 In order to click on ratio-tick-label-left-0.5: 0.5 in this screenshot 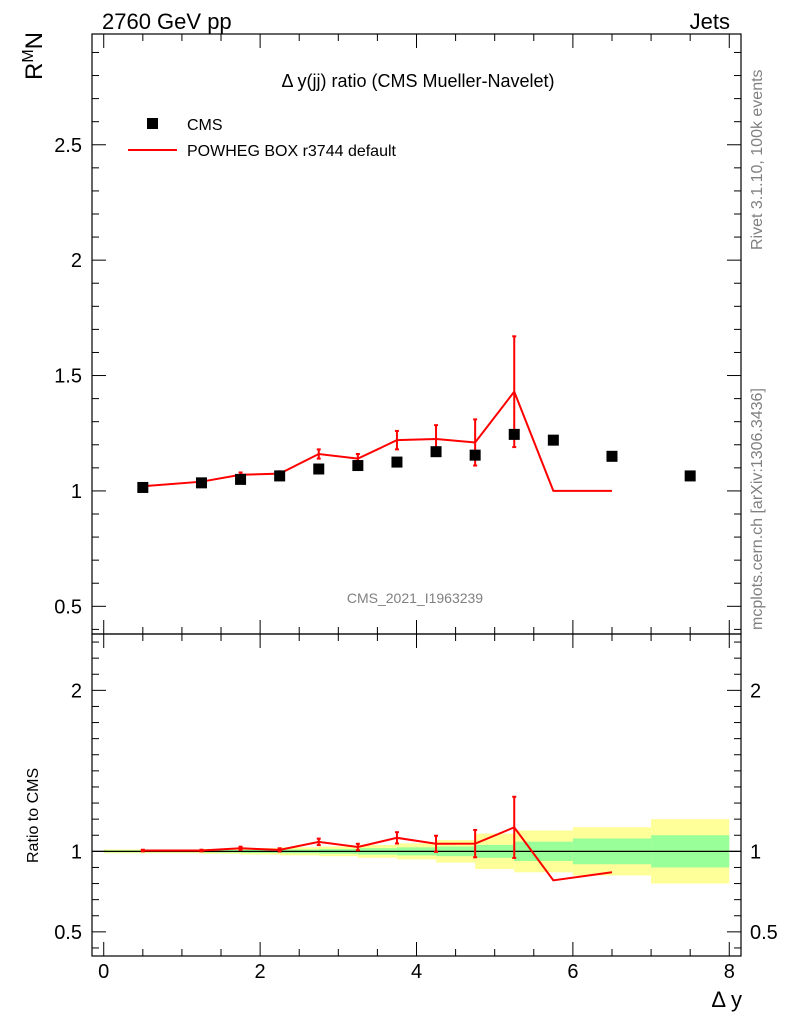, I will do `click(68, 933)`.